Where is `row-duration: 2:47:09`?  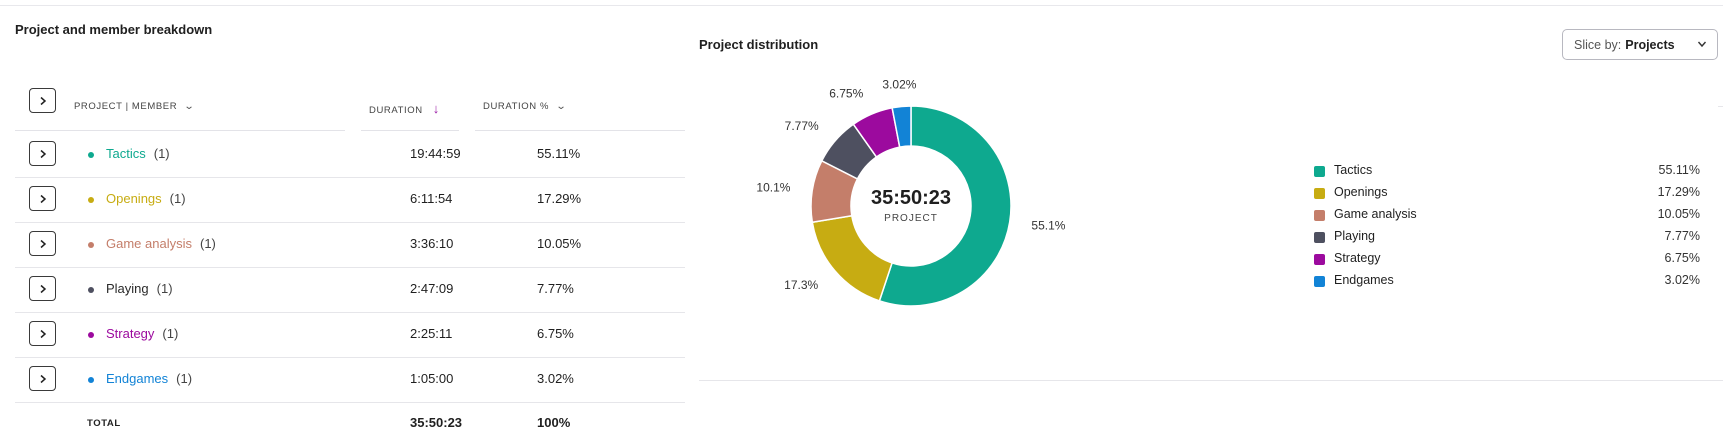 row-duration: 2:47:09 is located at coordinates (432, 288).